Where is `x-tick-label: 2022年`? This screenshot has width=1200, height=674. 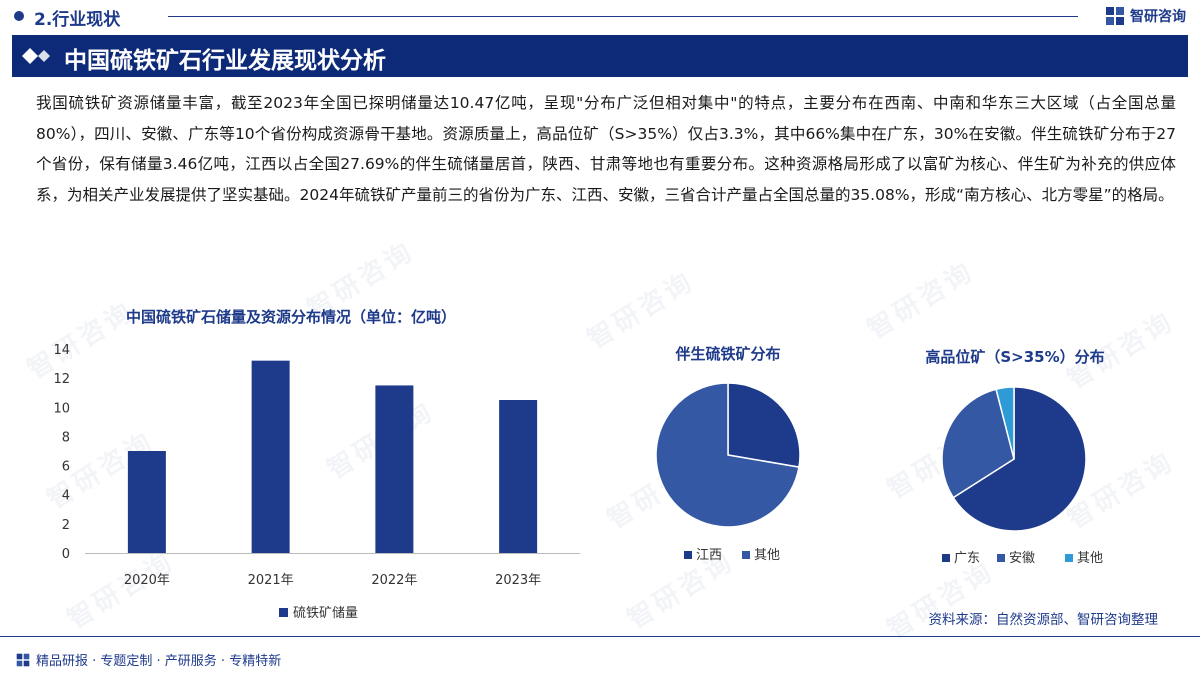 x-tick-label: 2022年 is located at coordinates (394, 580).